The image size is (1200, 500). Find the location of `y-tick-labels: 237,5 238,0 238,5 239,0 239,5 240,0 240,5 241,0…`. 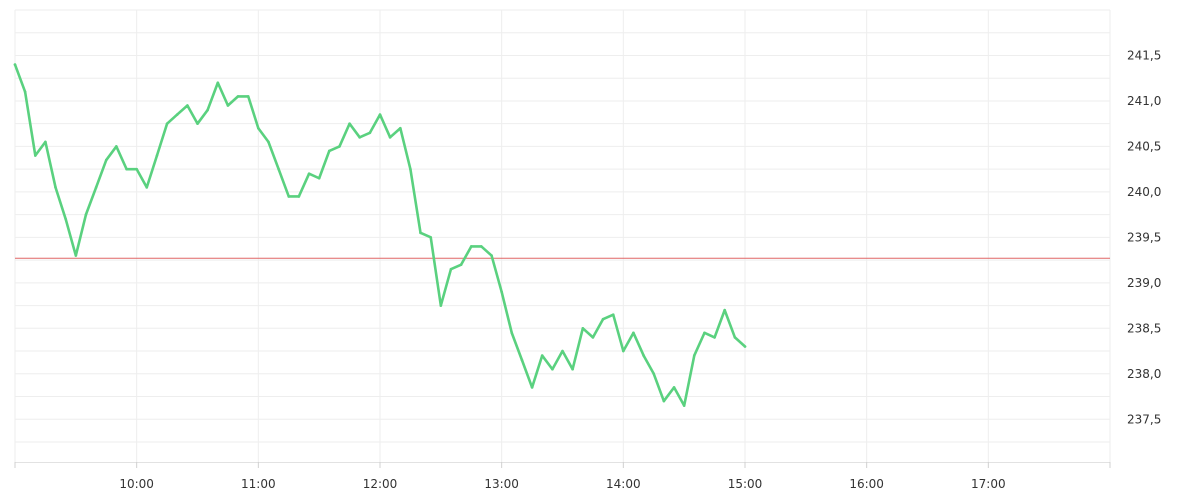

y-tick-labels: 237,5 238,0 238,5 239,0 239,5 240,0 240,5 241,0… is located at coordinates (1144, 237).